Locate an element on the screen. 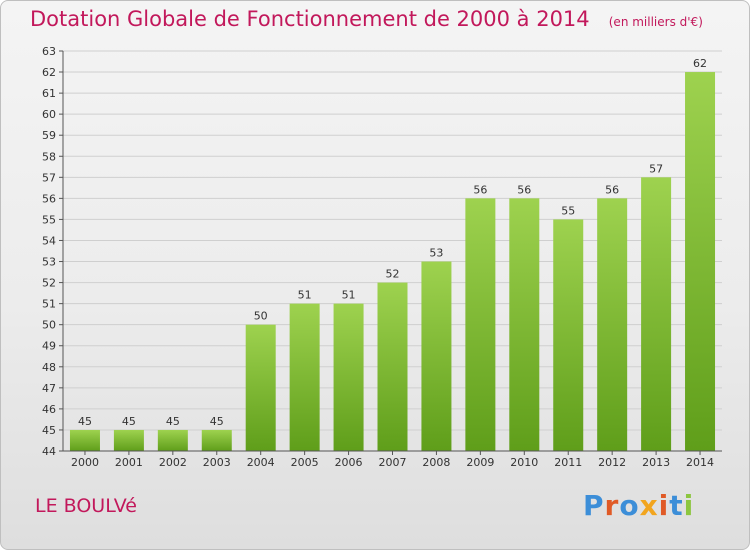 This screenshot has width=750, height=550. y-tick-label: 55 is located at coordinates (49, 219).